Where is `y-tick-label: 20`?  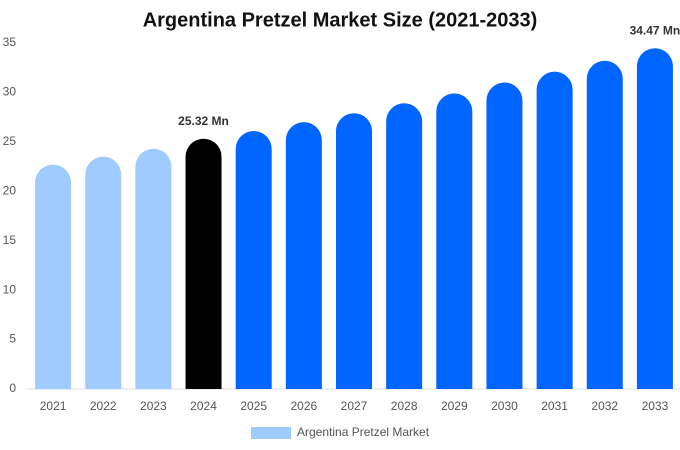 y-tick-label: 20 is located at coordinates (10, 190).